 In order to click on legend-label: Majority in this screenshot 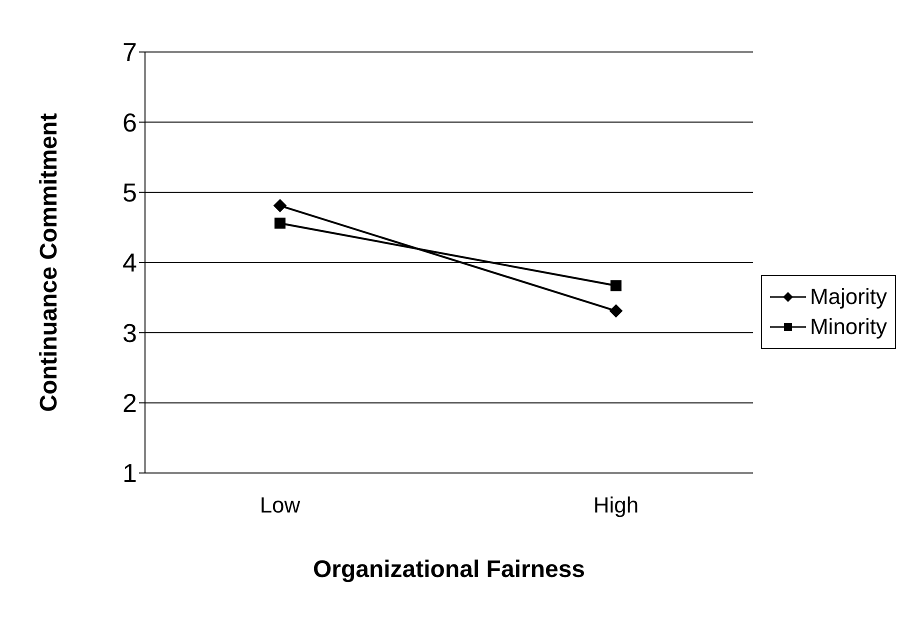, I will do `click(848, 296)`.